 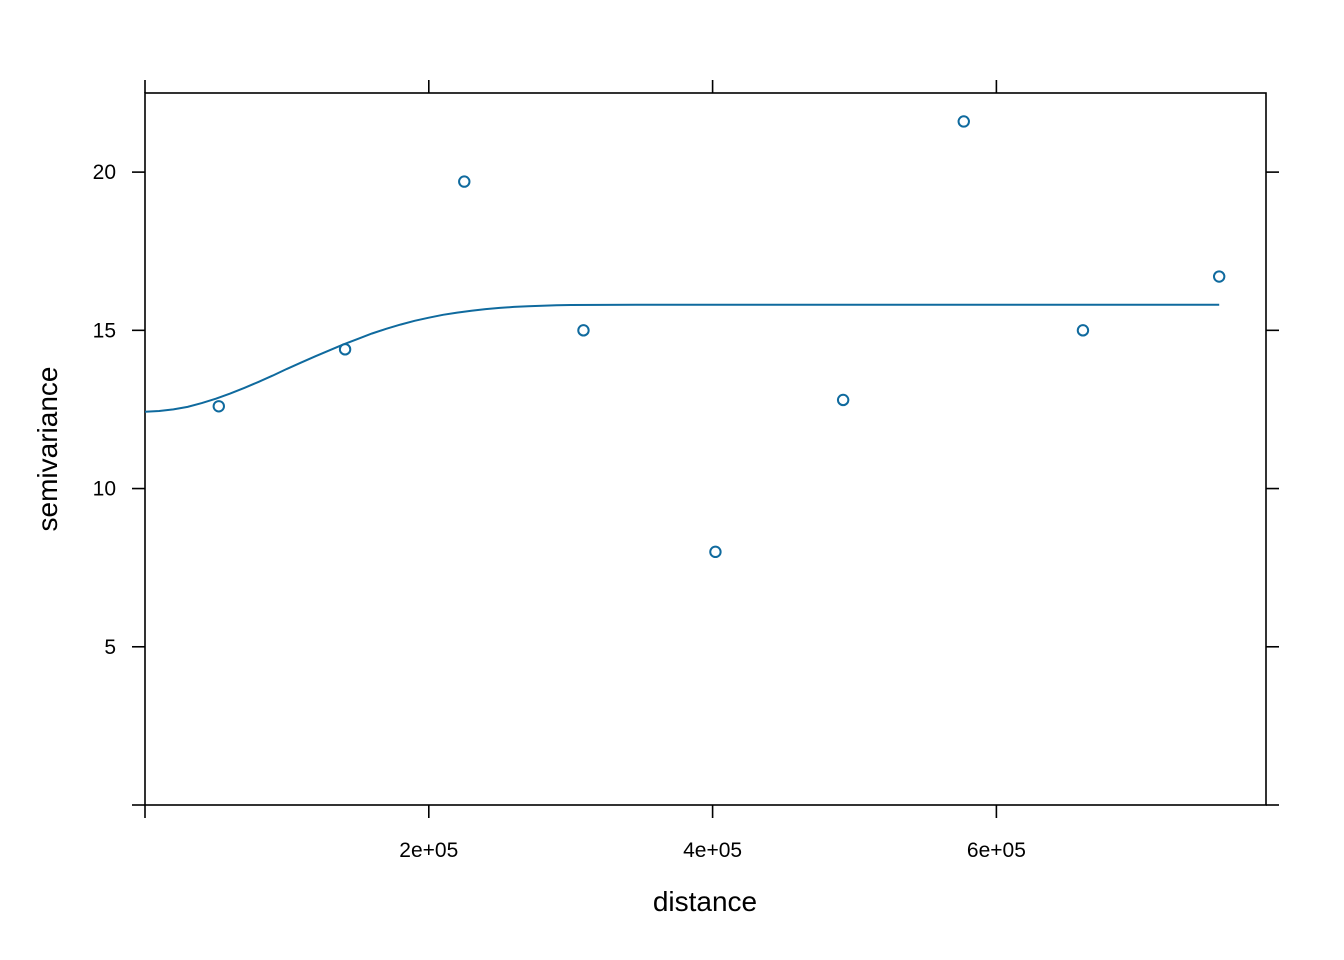 I want to click on model-curve, so click(x=682, y=358).